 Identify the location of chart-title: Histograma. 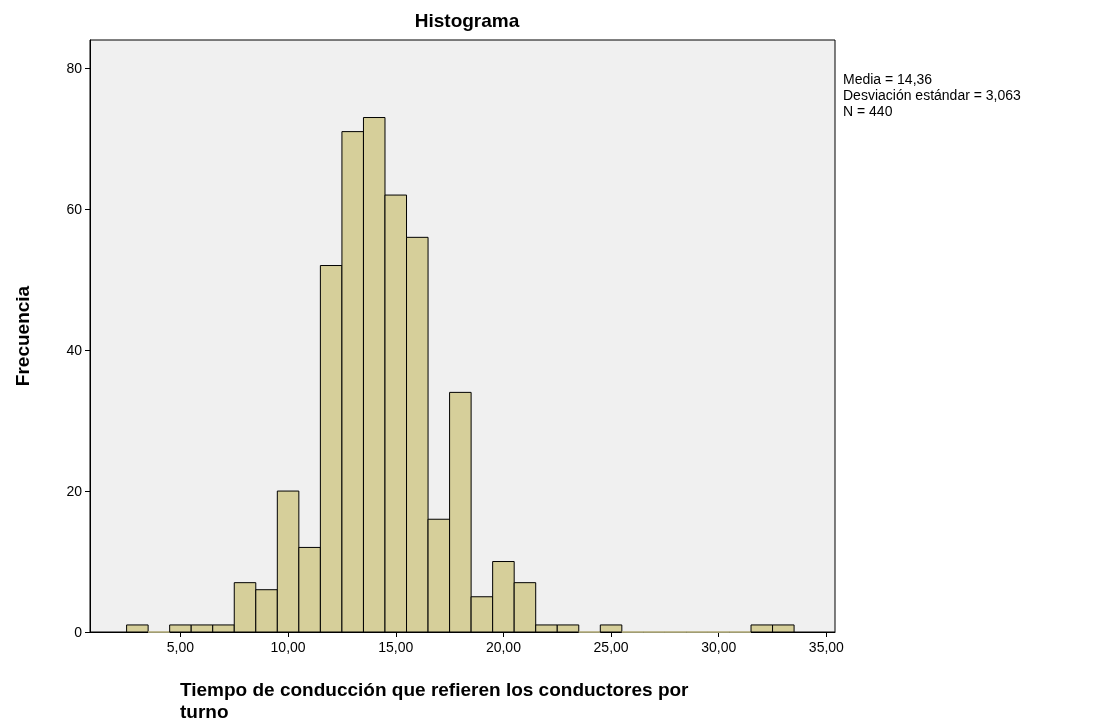
(467, 20).